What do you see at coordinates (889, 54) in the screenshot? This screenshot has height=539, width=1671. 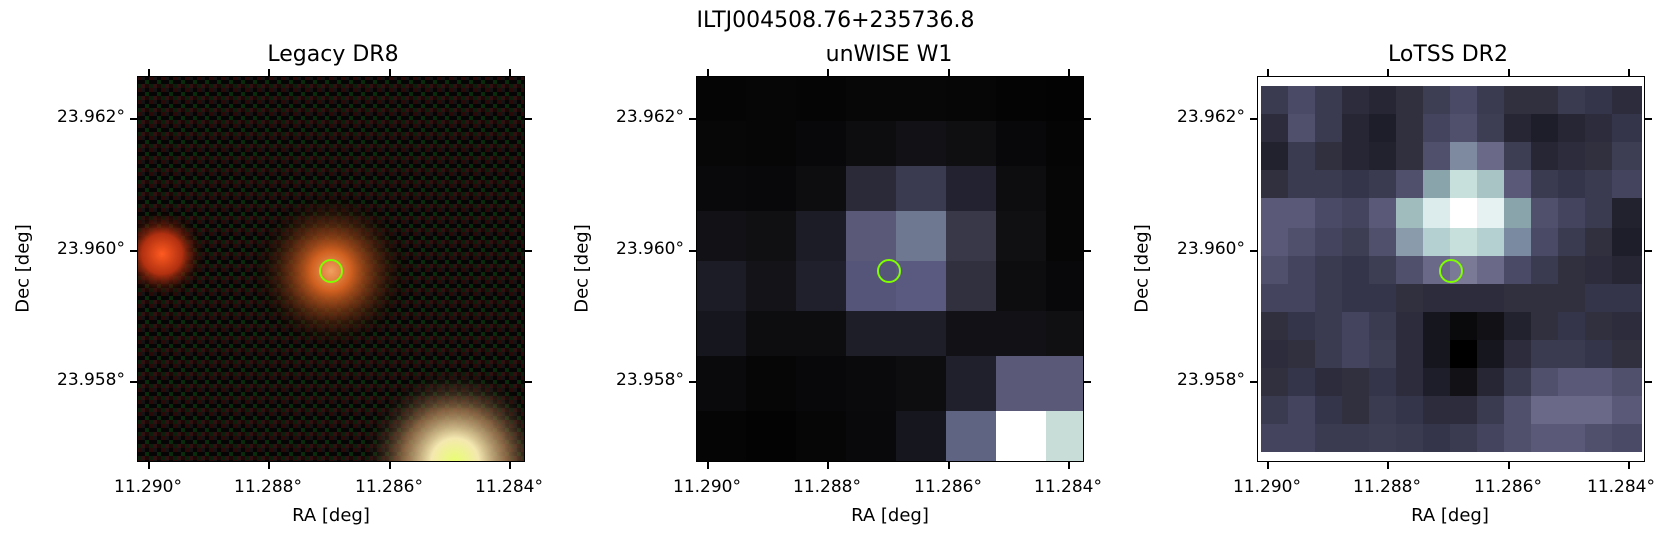 I see `panel-title: unWISE W1` at bounding box center [889, 54].